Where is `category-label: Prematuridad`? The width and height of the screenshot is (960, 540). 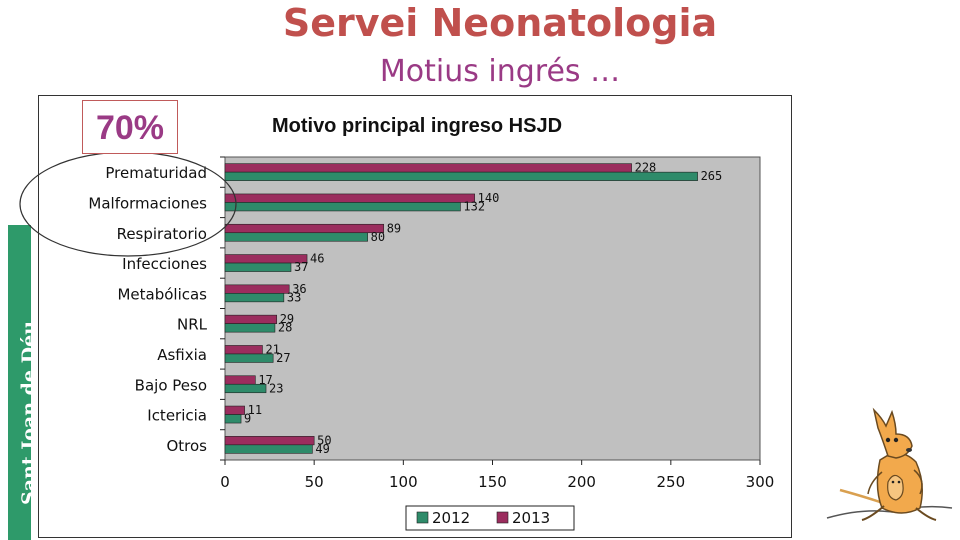
category-label: Prematuridad is located at coordinates (156, 173).